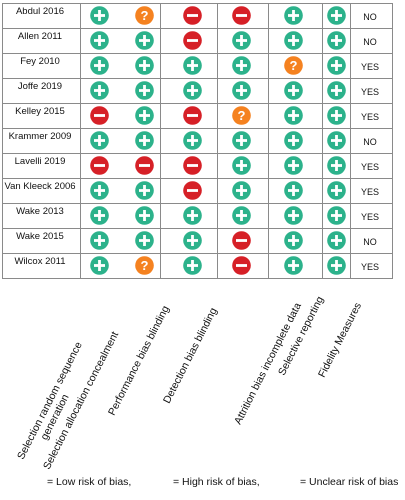  What do you see at coordinates (40, 111) in the screenshot?
I see `study-label: Kelley 2015` at bounding box center [40, 111].